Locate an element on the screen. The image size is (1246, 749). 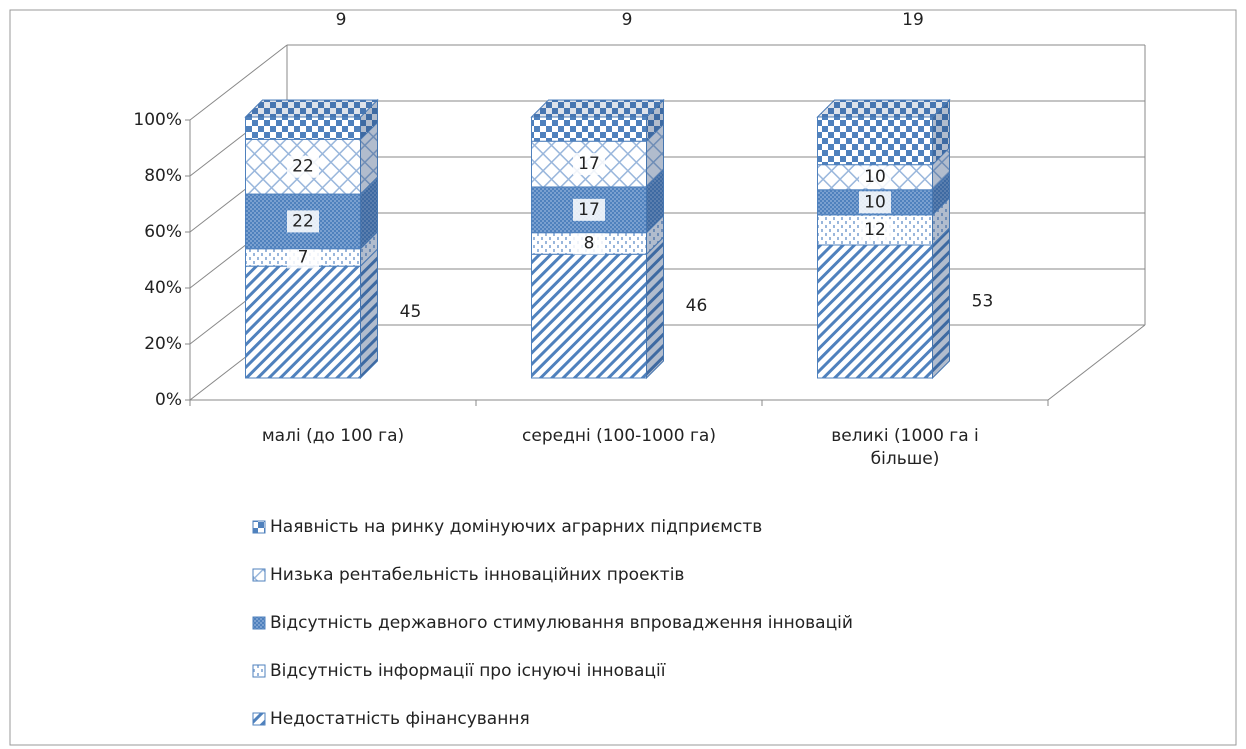
y-tick-label: 20% is located at coordinates (163, 344).